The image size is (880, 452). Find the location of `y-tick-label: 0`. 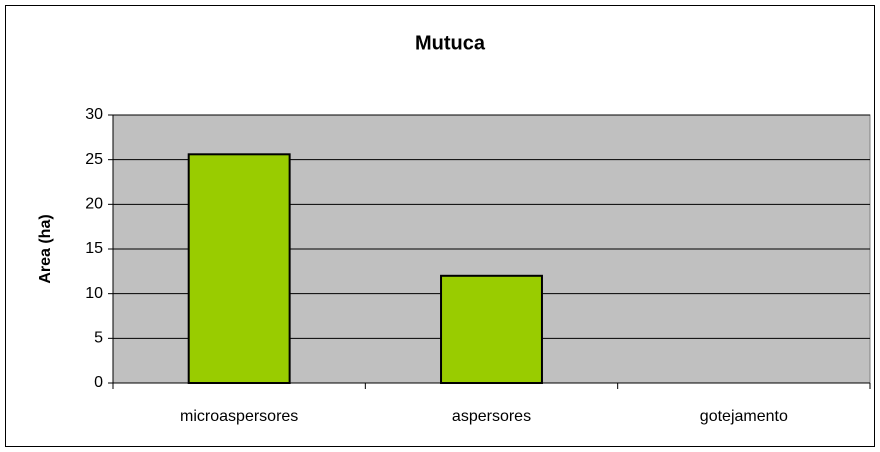

y-tick-label: 0 is located at coordinates (98, 382).